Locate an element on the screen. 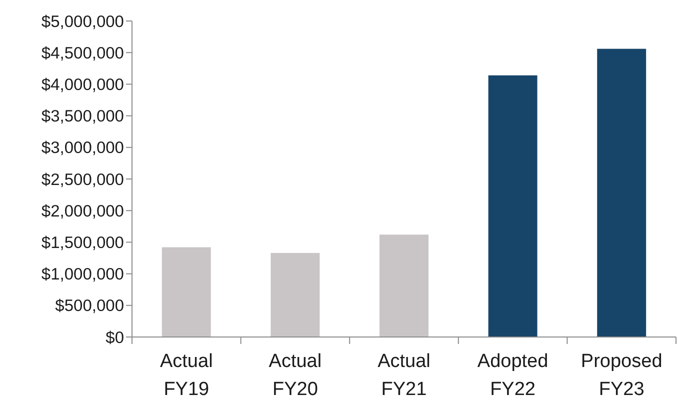  x-tick-label: Adopted FY22 is located at coordinates (512, 375).